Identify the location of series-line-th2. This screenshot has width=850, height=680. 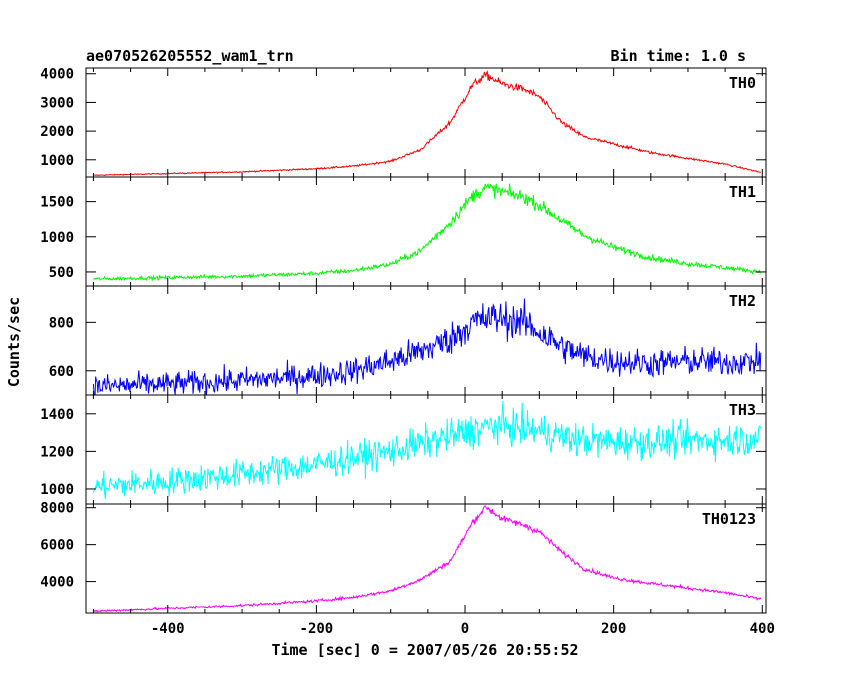
(427, 346).